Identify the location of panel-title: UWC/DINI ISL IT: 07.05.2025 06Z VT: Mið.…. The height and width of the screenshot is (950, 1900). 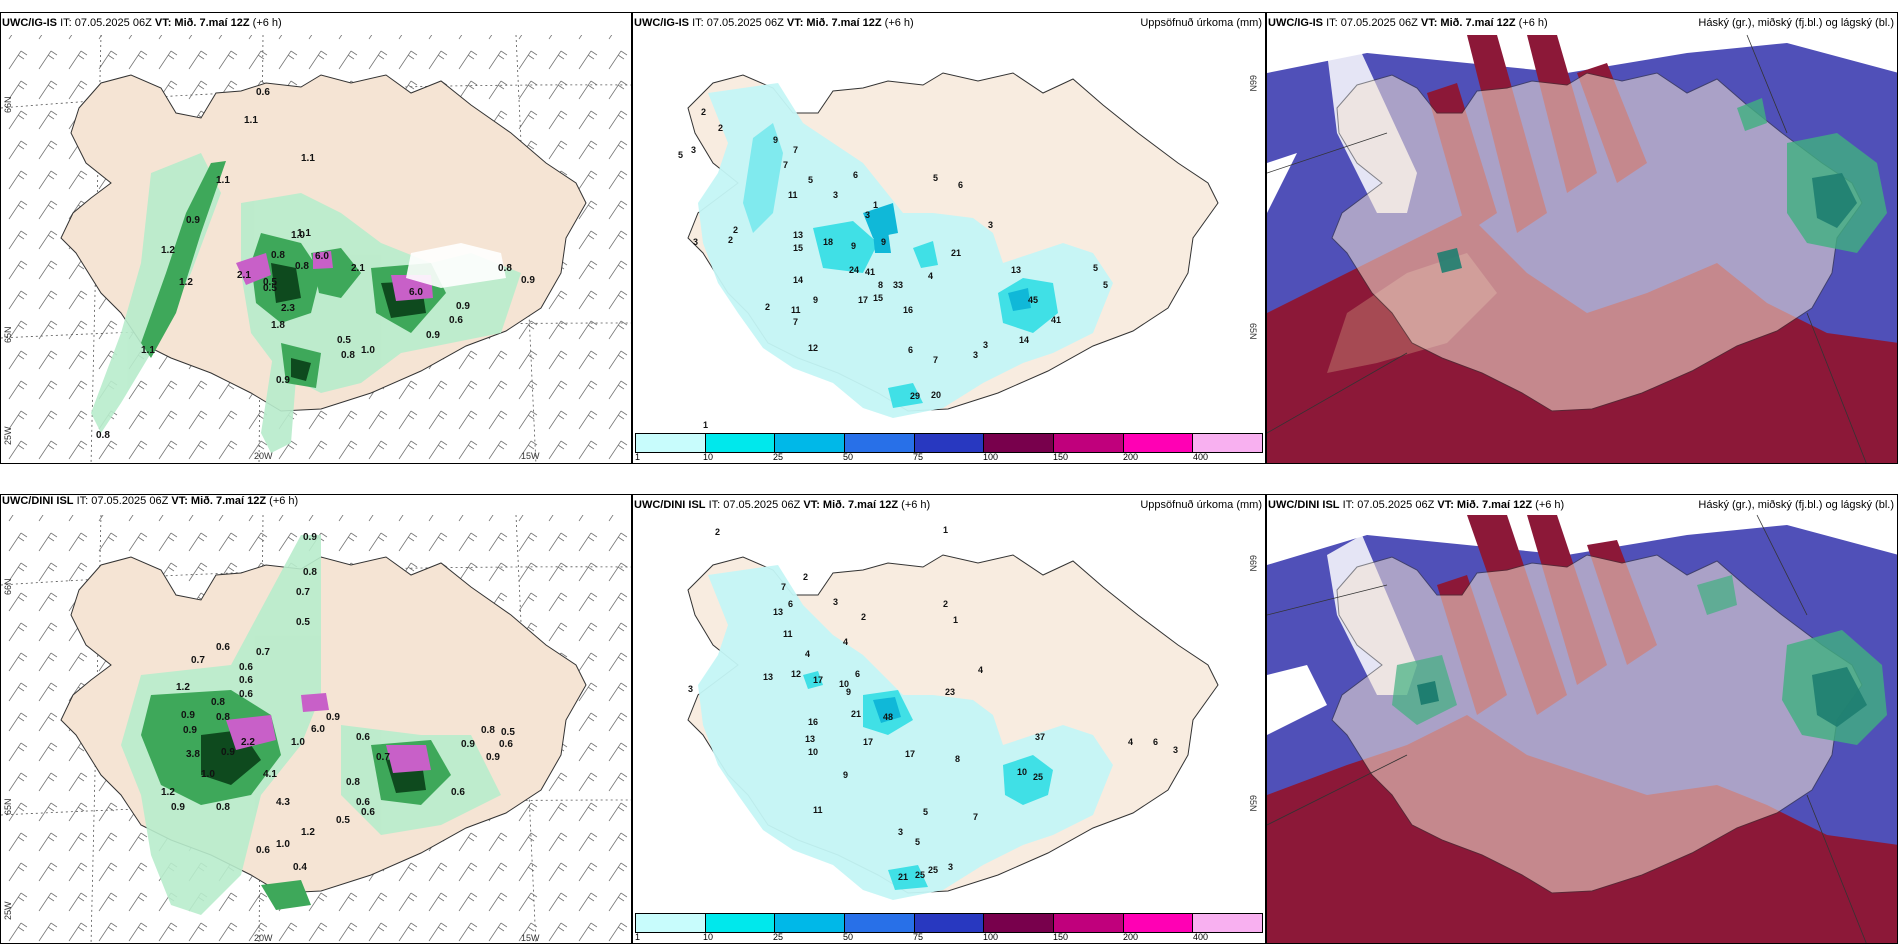
(782, 505).